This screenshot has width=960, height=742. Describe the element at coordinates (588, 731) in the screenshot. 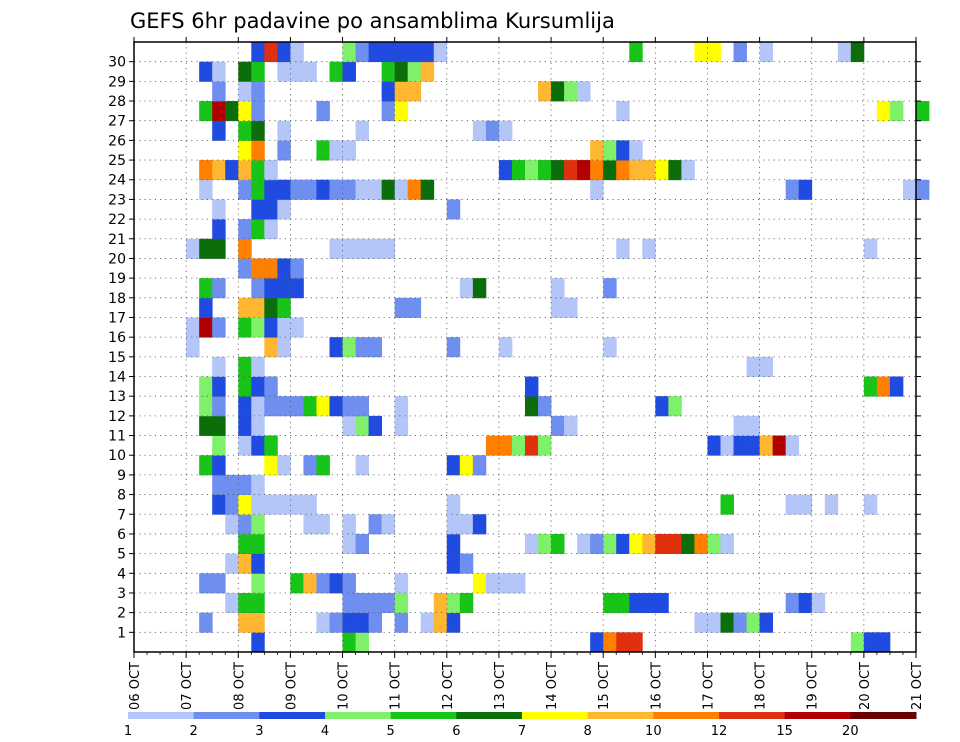

I see `colorbar-label: 8` at that location.